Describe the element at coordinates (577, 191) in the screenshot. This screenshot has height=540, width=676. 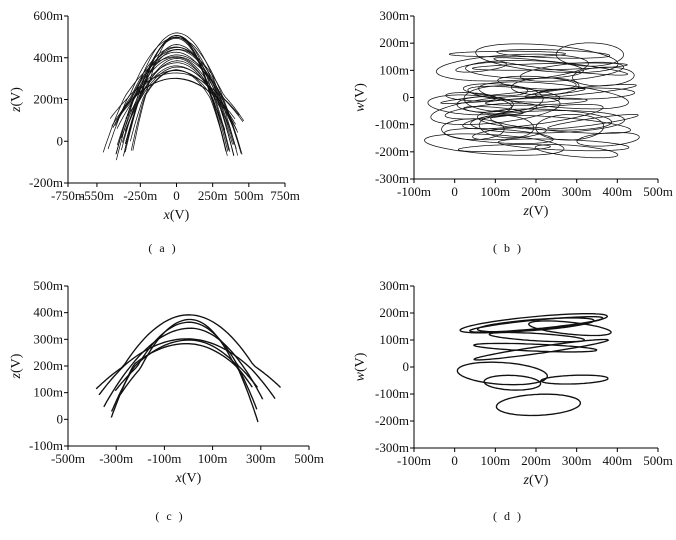
I see `x-tick-label: 300m` at that location.